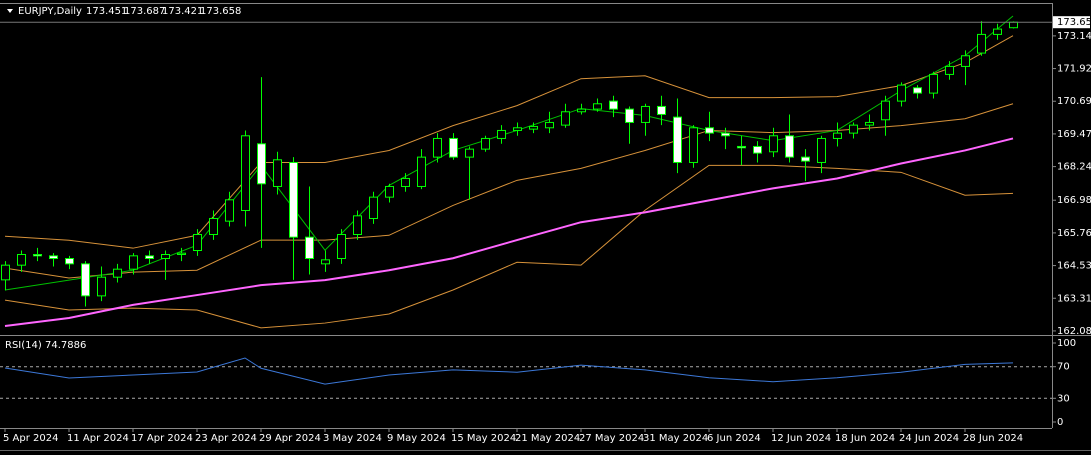  I want to click on x-tick-label: 28 Jun 2024, so click(993, 438).